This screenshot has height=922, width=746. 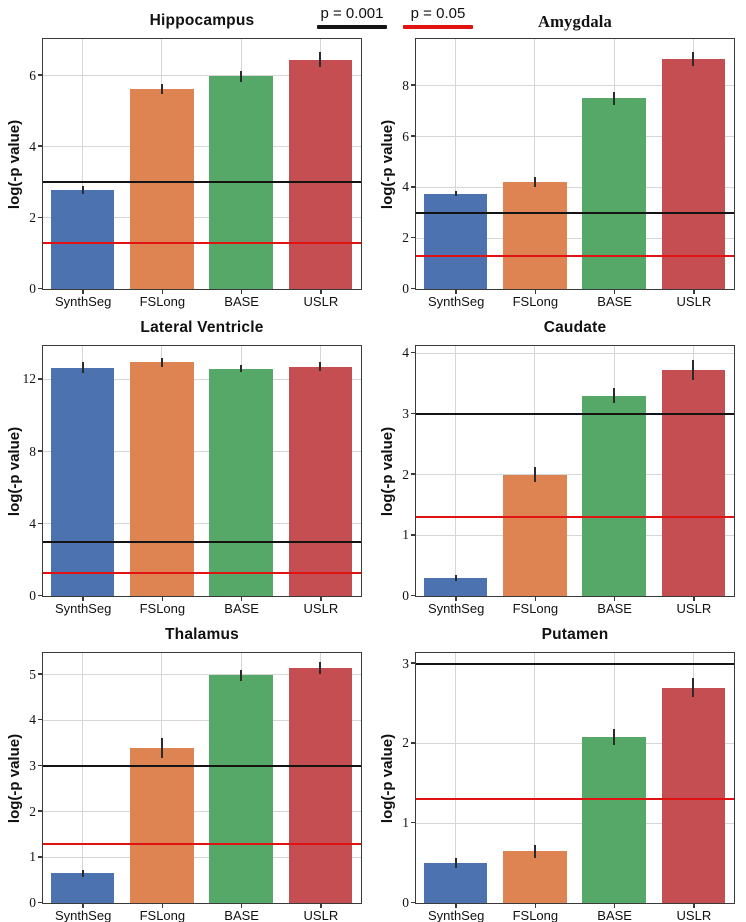 What do you see at coordinates (388, 778) in the screenshot?
I see `y-axis-label: log(-p value)` at bounding box center [388, 778].